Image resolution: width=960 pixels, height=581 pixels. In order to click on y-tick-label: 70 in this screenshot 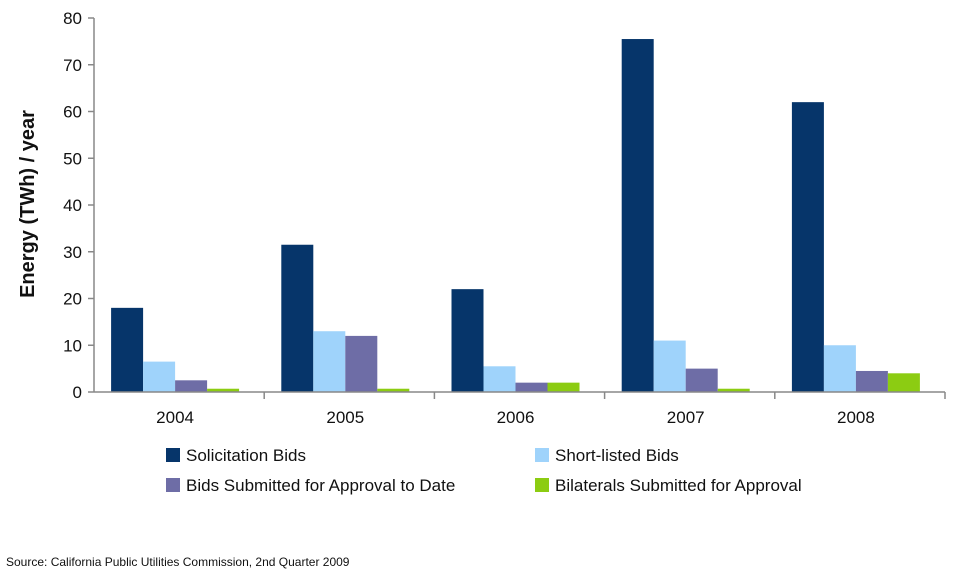, I will do `click(72, 65)`.